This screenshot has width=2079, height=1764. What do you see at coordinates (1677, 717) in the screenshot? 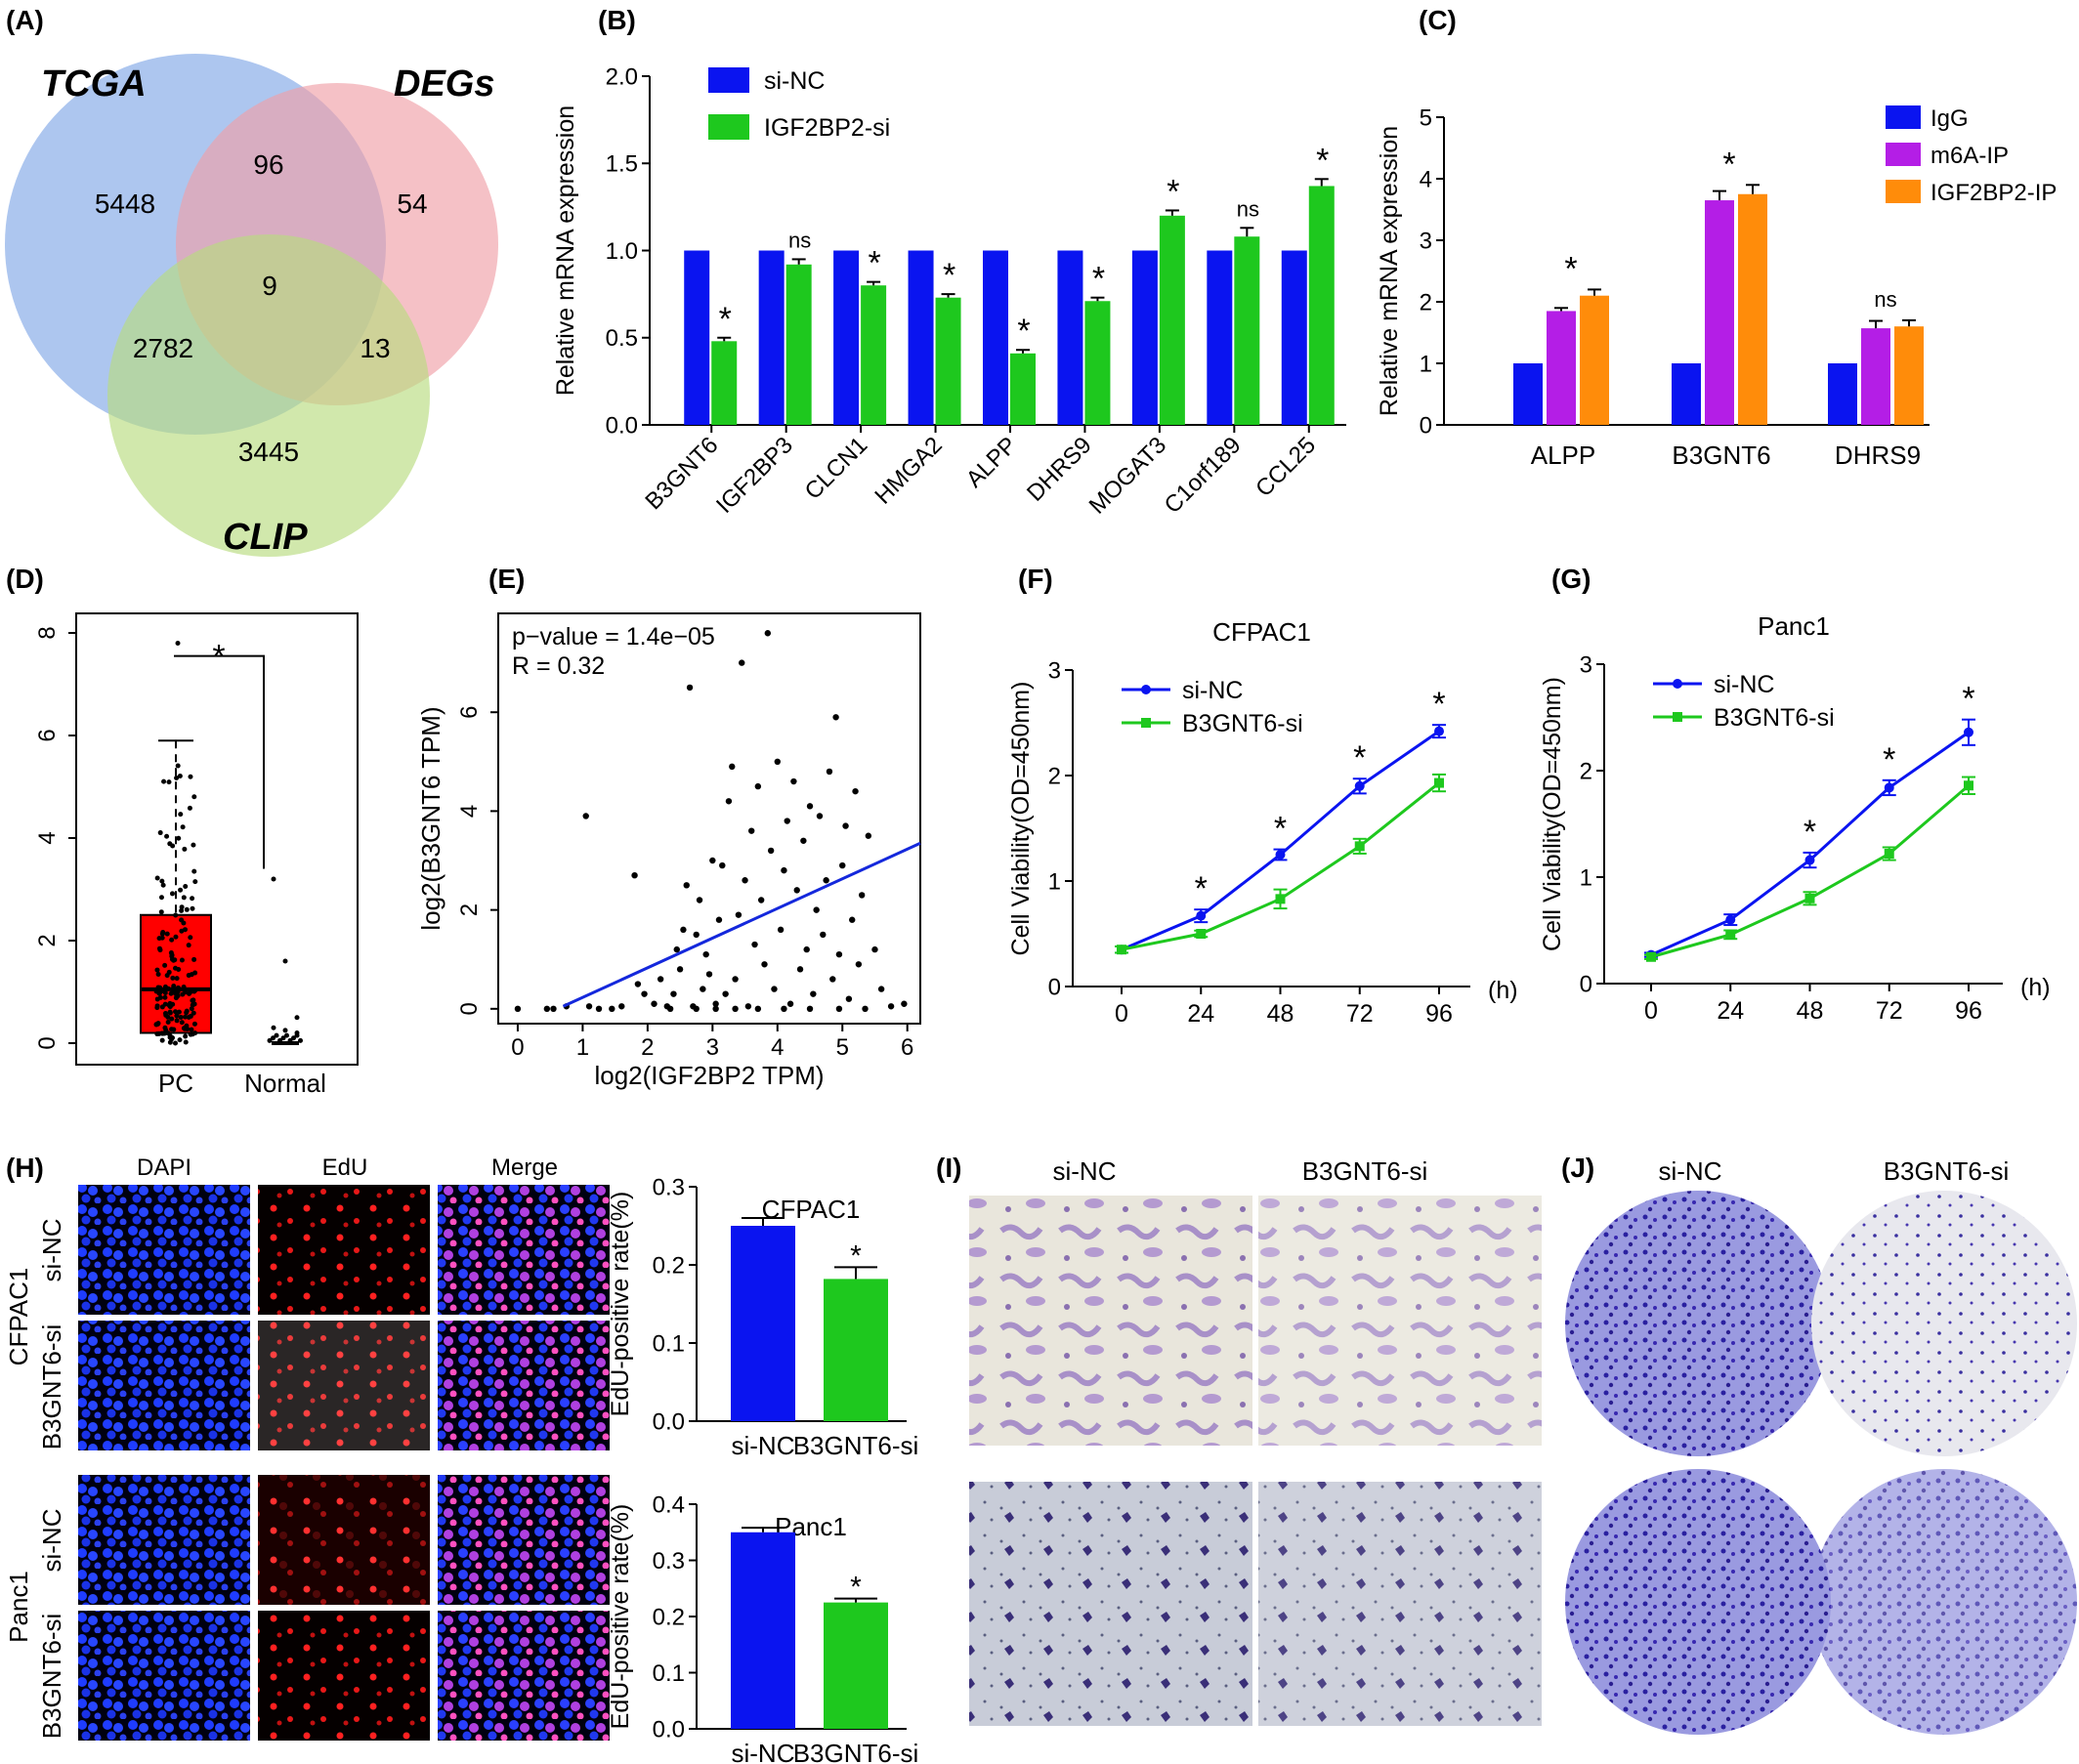
I see `legend-marker` at bounding box center [1677, 717].